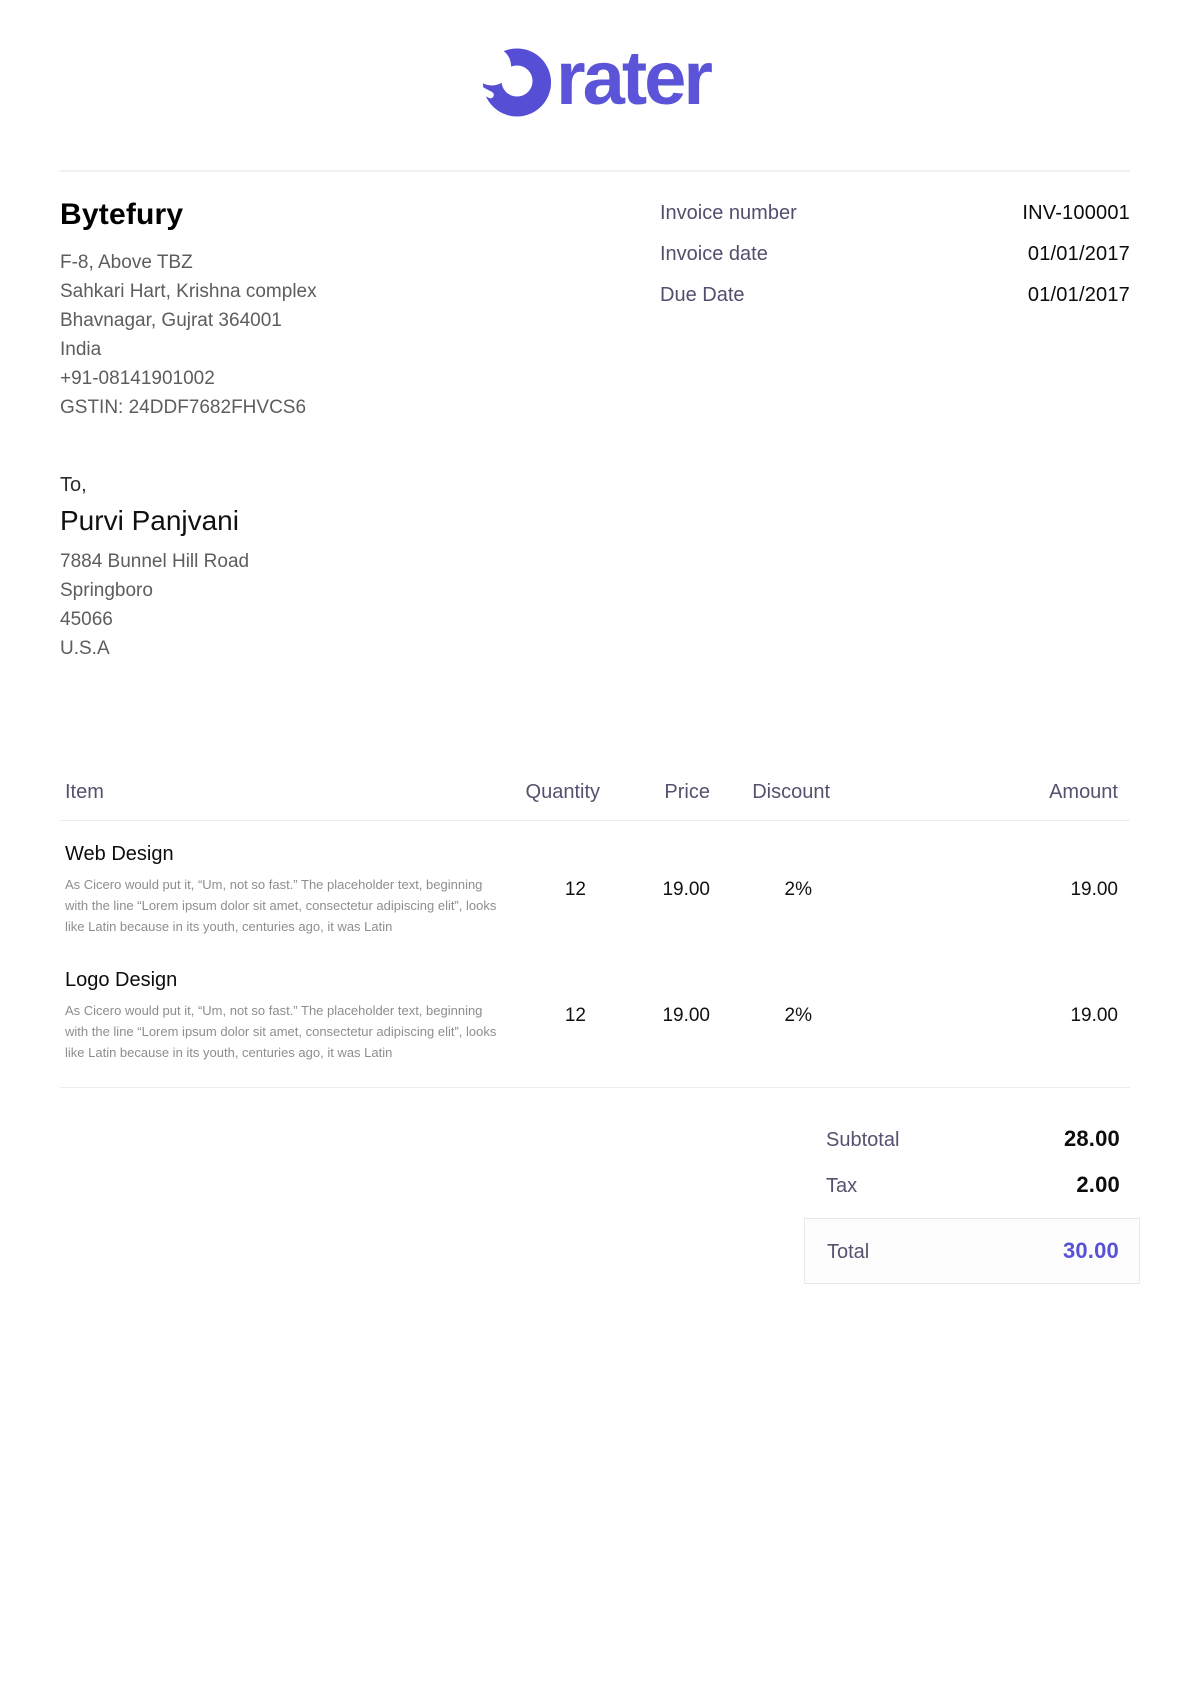  I want to click on invoice-date-value: 01/01/2017, so click(1078, 254).